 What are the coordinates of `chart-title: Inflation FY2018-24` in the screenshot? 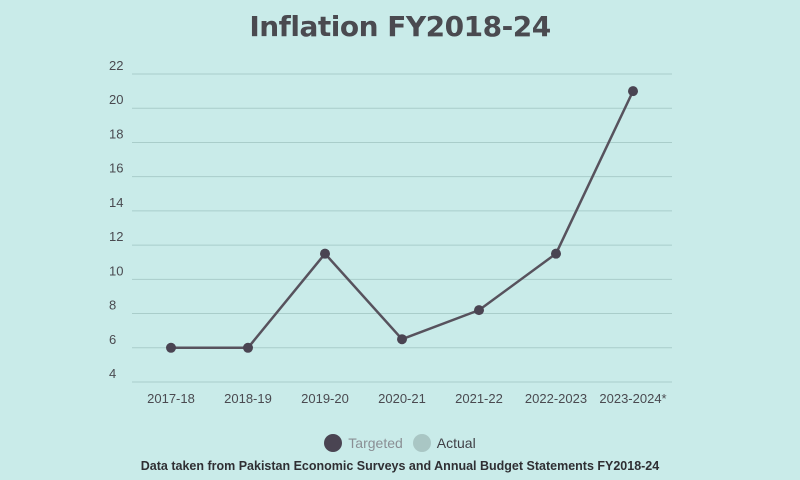 It's located at (400, 26).